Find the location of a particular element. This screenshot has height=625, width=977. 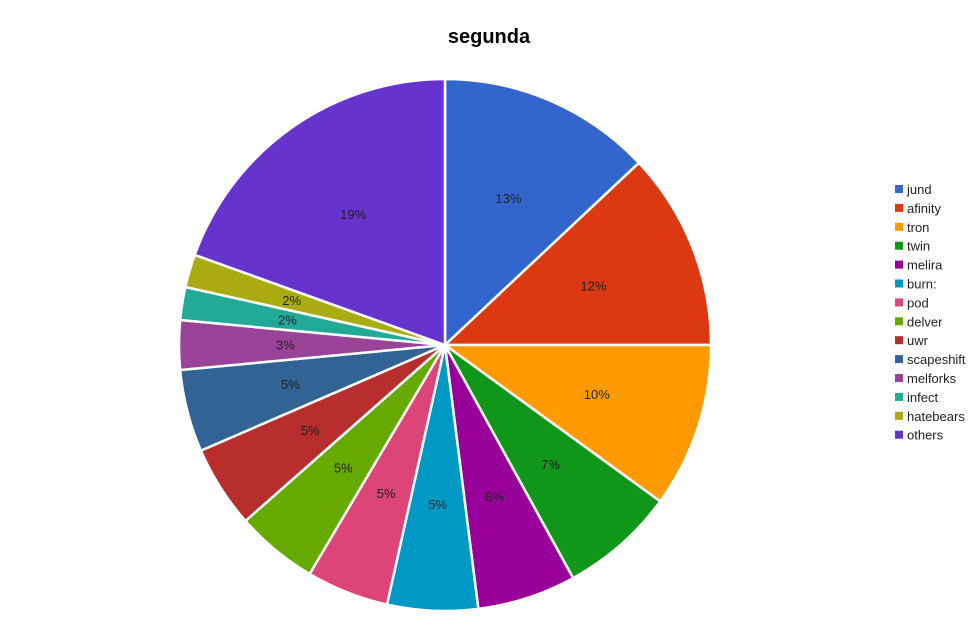

legend-label: burn: is located at coordinates (922, 284).